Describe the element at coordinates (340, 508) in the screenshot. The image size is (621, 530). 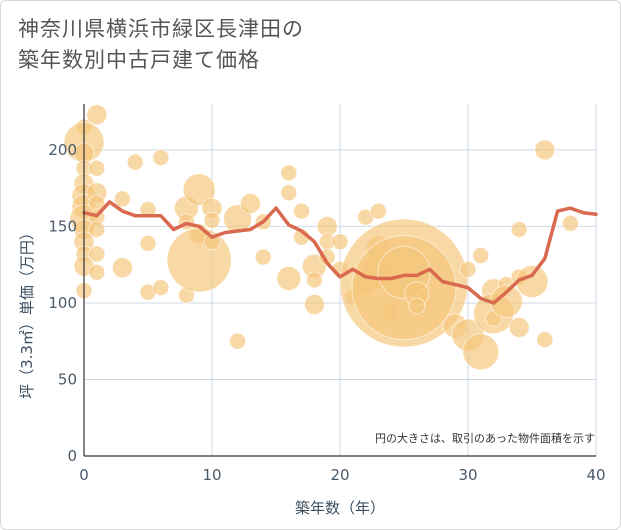
I see `x-axis-label: 築年数（年）` at that location.